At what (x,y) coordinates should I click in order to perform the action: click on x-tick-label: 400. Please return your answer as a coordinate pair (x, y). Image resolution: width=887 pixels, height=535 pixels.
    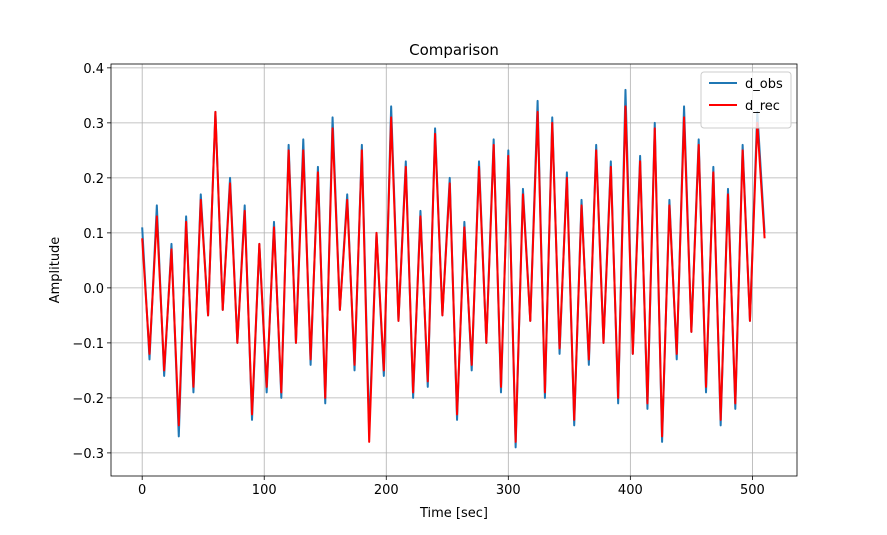
    Looking at the image, I should click on (630, 490).